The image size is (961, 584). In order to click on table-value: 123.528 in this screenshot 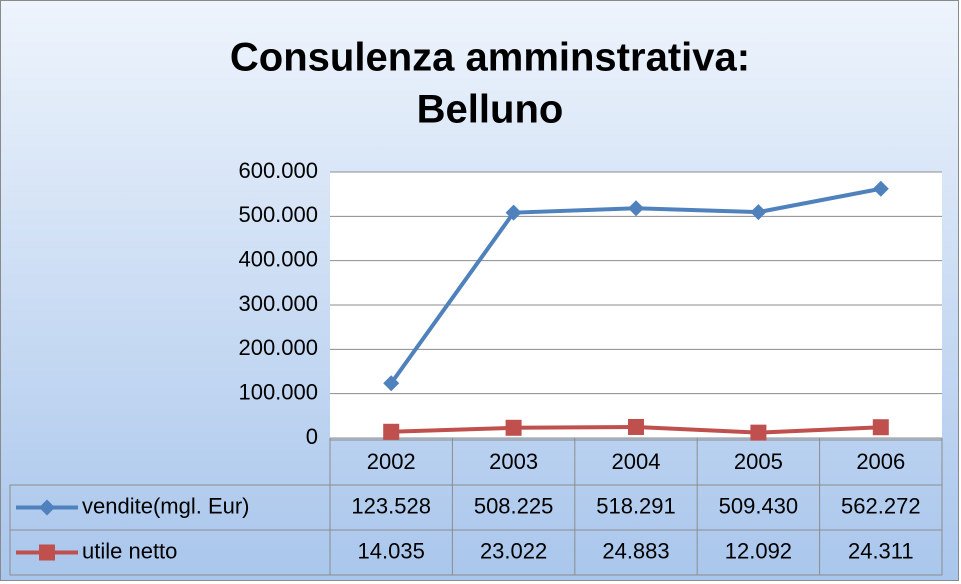, I will do `click(391, 505)`.